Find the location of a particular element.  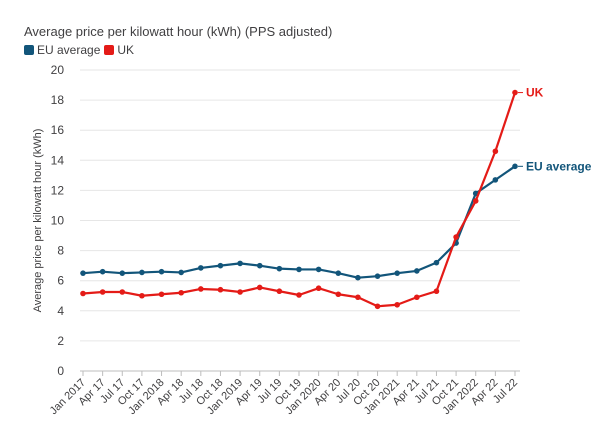

legend-label-uk: UK is located at coordinates (126, 50).